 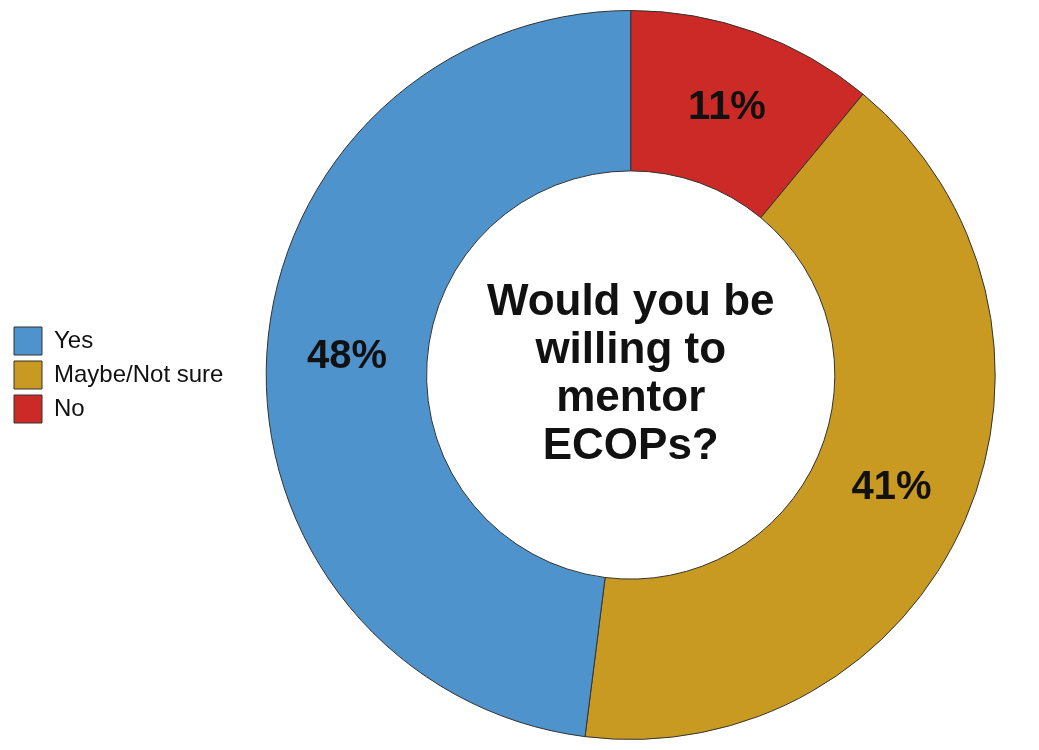 What do you see at coordinates (74, 339) in the screenshot?
I see `legend-label: Yes` at bounding box center [74, 339].